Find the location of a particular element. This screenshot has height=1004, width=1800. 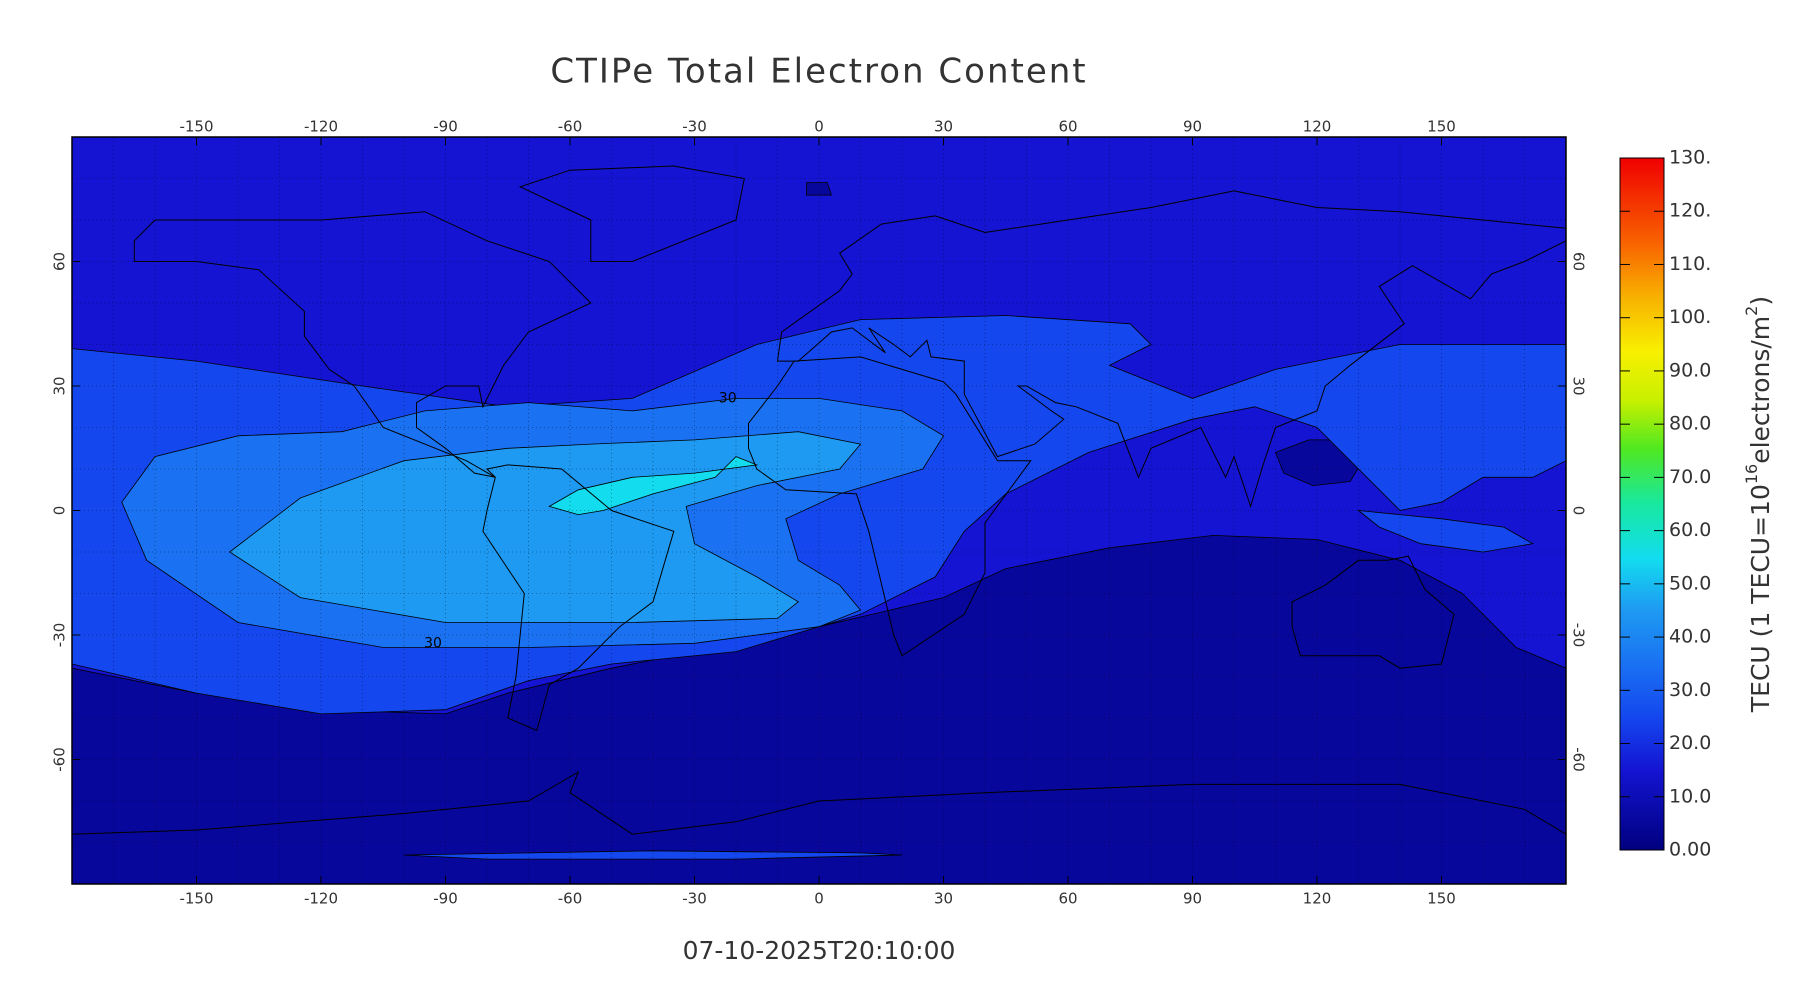

colorbar-tick-label: 60.0 is located at coordinates (1690, 530).